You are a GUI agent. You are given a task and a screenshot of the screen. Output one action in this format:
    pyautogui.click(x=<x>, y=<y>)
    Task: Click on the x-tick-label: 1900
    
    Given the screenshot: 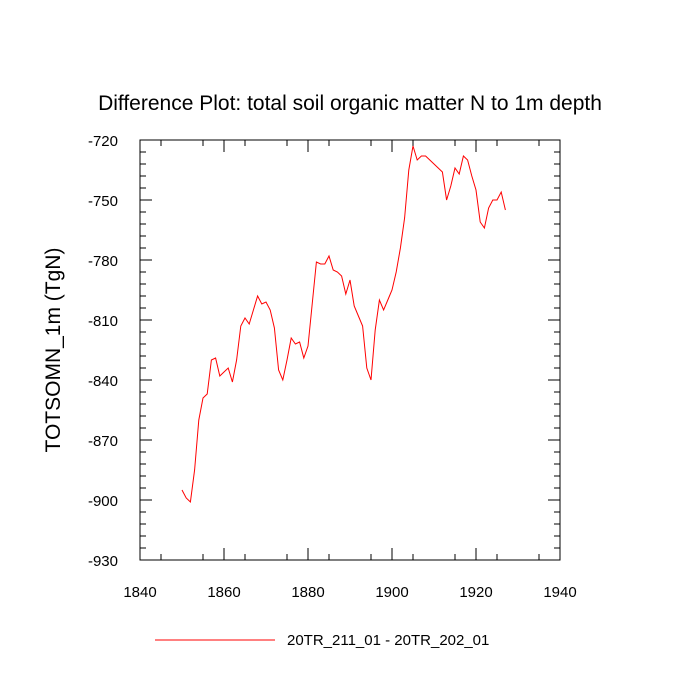 What is the action you would take?
    pyautogui.click(x=391, y=592)
    